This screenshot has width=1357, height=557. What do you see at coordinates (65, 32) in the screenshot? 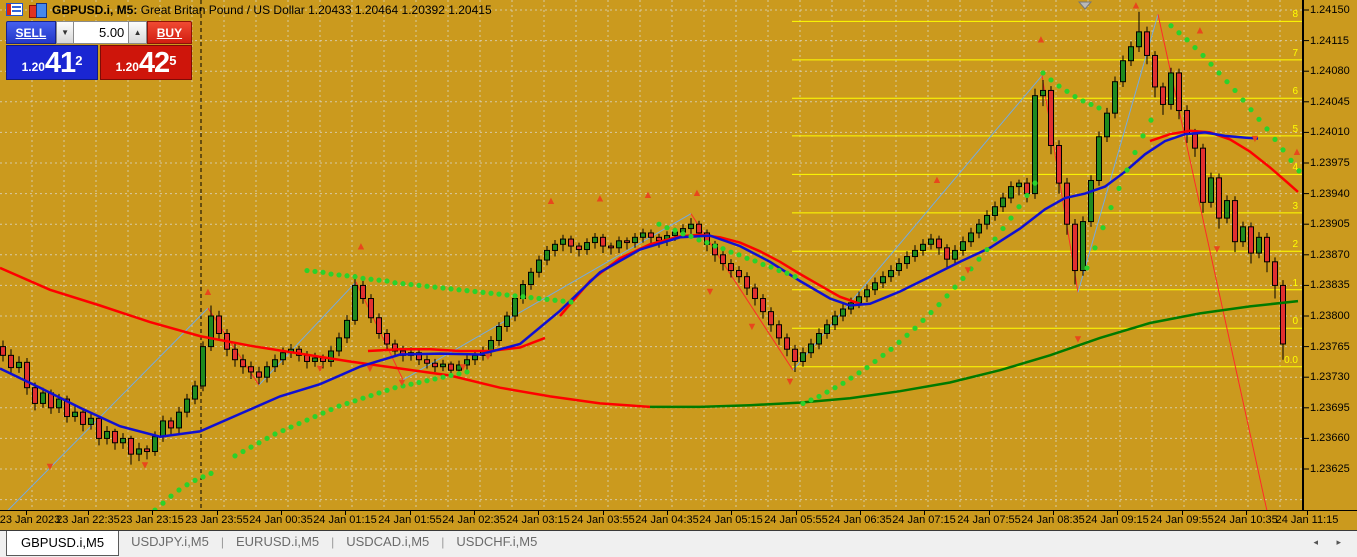
I see `volume-decrease-button: ▼` at bounding box center [65, 32].